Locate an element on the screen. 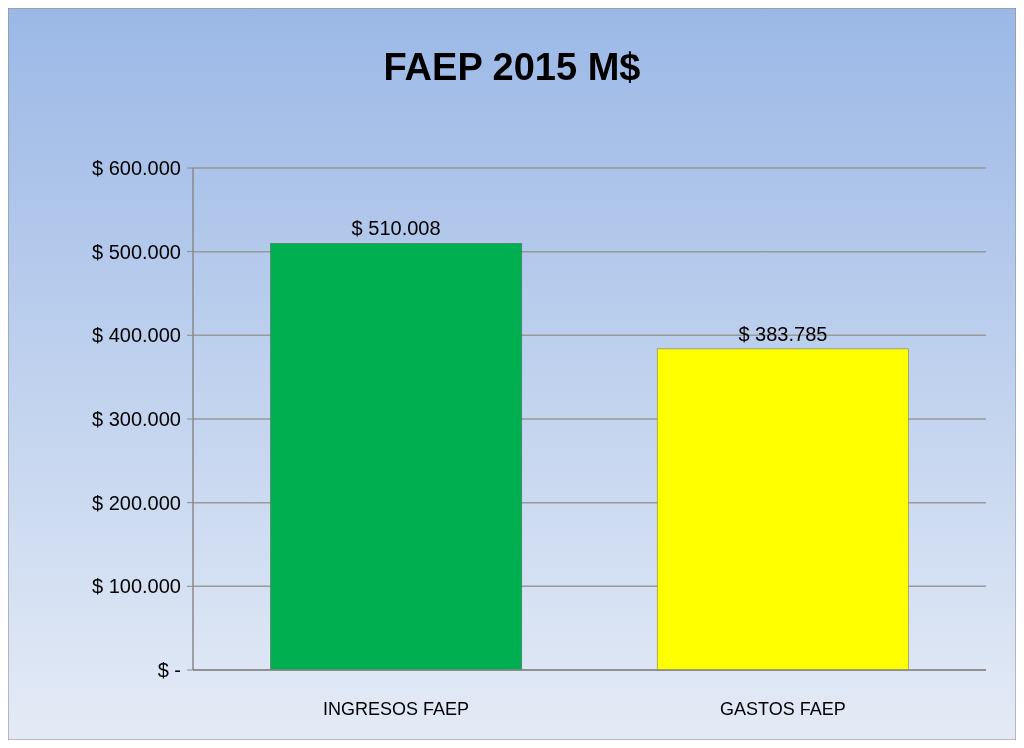 The image size is (1024, 748). y-tick-label: $ 600.000 is located at coordinates (136, 168).